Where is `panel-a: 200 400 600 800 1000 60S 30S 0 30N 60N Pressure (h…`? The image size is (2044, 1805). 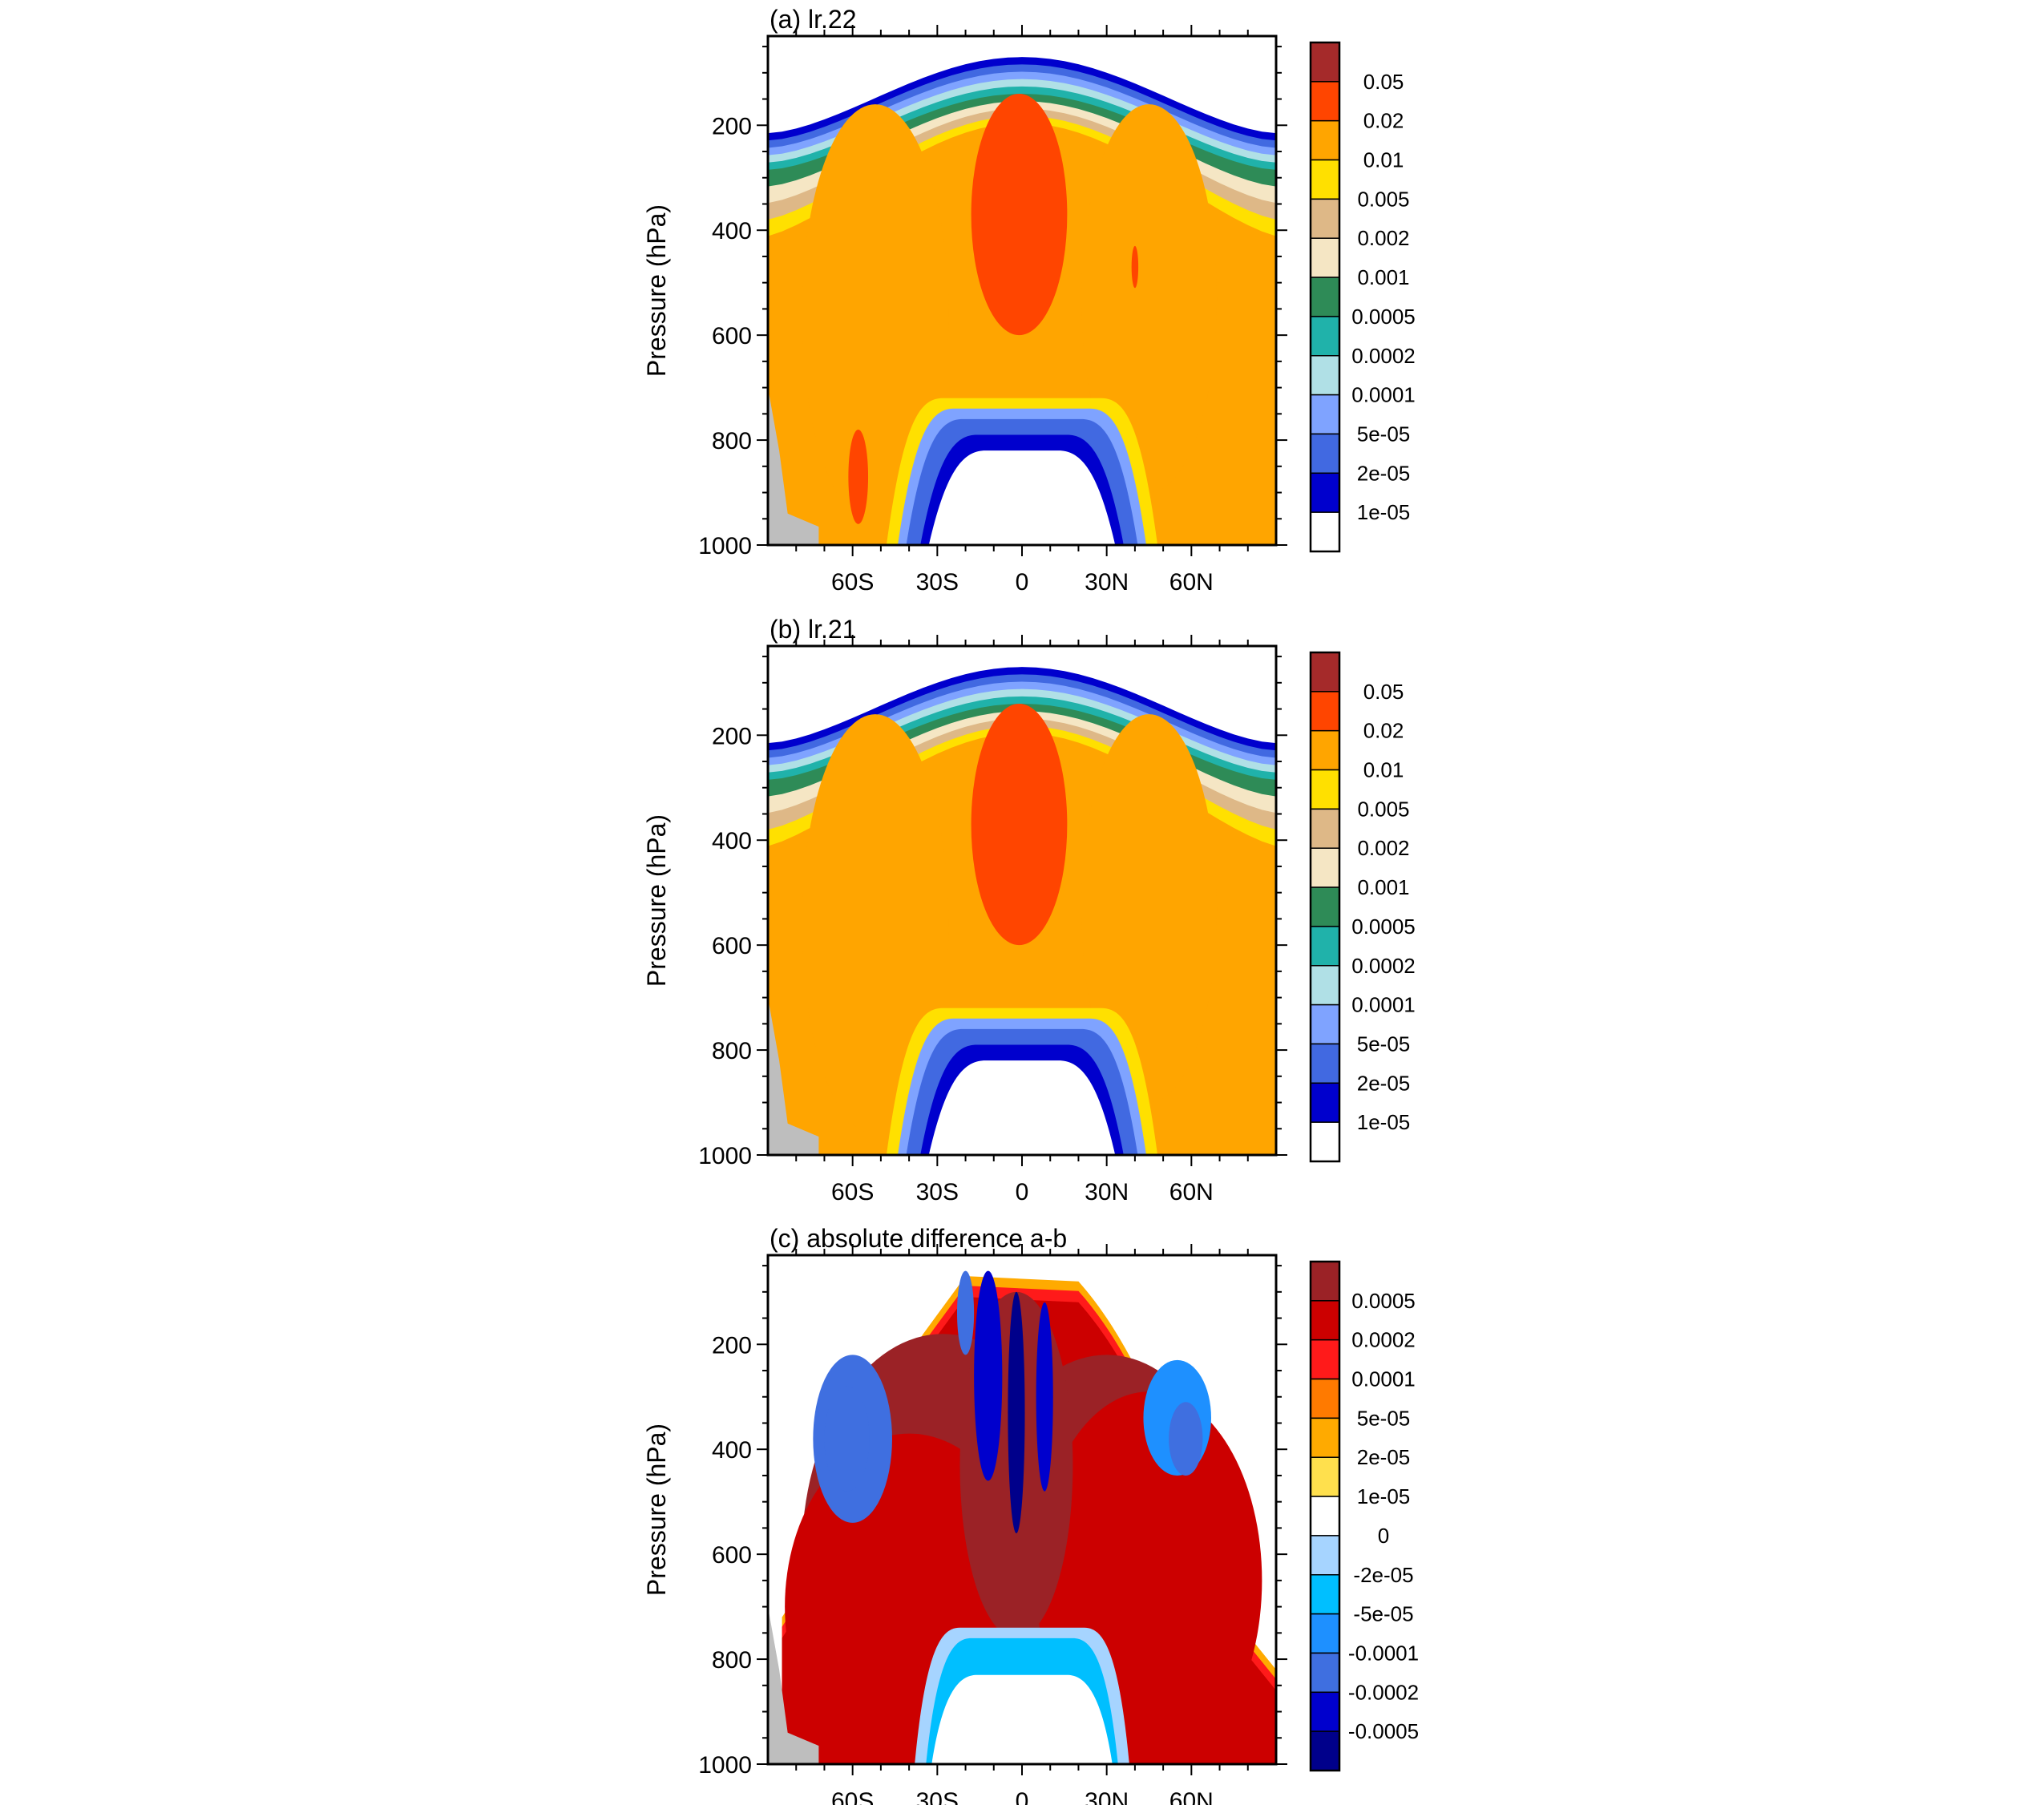
panel-a: 200 400 600 800 1000 60S 30S 0 30N 60N Pressure (h… is located at coordinates (1029, 300).